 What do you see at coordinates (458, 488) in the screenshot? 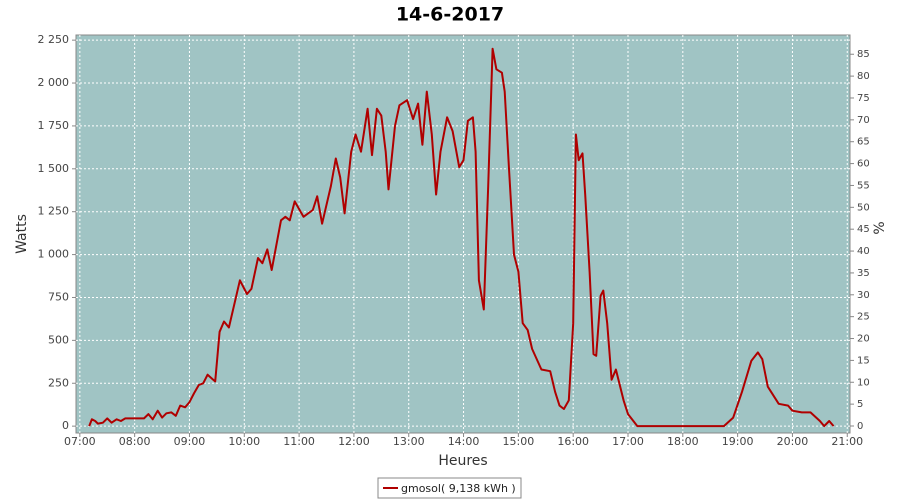
I see `legend-label: gmosol( 9,138 kWh )` at bounding box center [458, 488].